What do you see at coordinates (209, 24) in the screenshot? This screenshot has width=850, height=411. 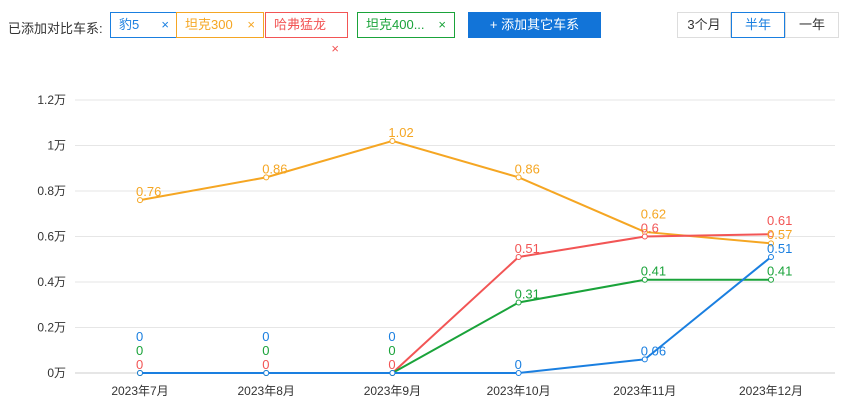 I see `series-tag-label: 坦克300` at bounding box center [209, 24].